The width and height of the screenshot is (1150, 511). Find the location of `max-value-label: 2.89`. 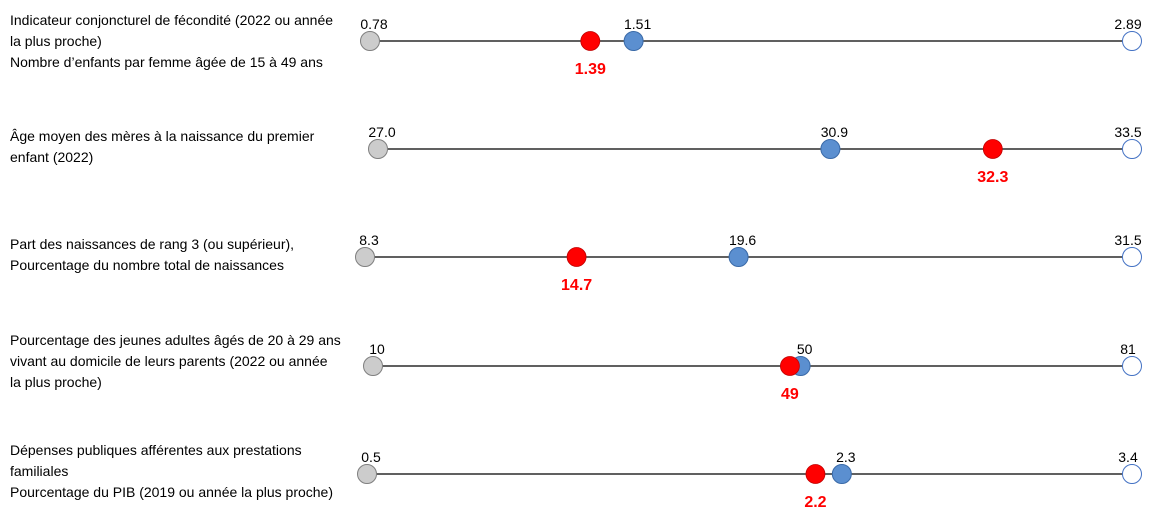

max-value-label: 2.89 is located at coordinates (1127, 24).